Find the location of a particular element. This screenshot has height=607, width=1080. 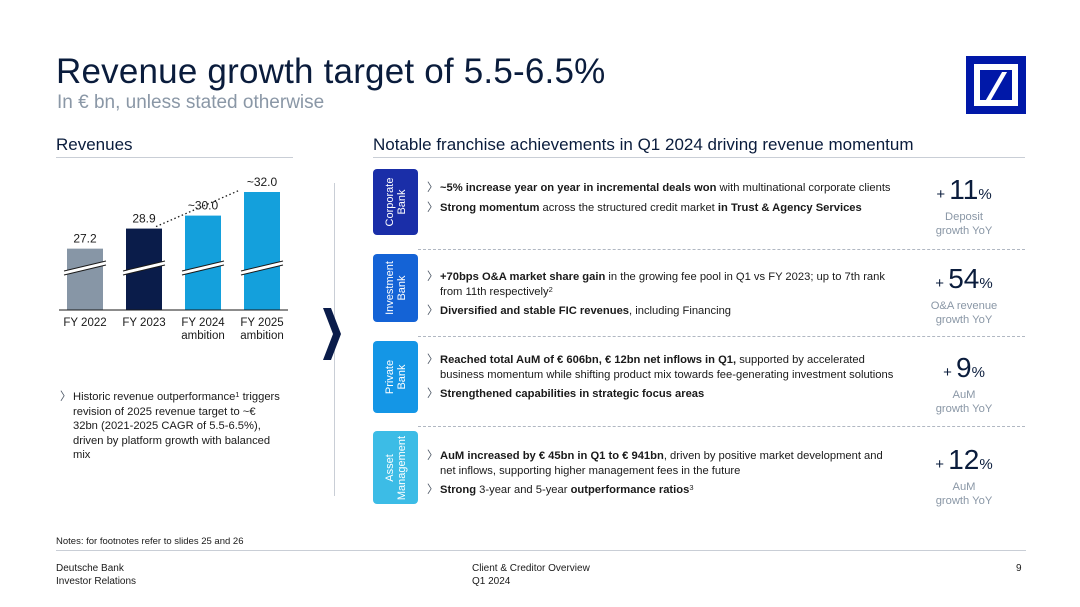

deutsche-bank-logo is located at coordinates (996, 85).